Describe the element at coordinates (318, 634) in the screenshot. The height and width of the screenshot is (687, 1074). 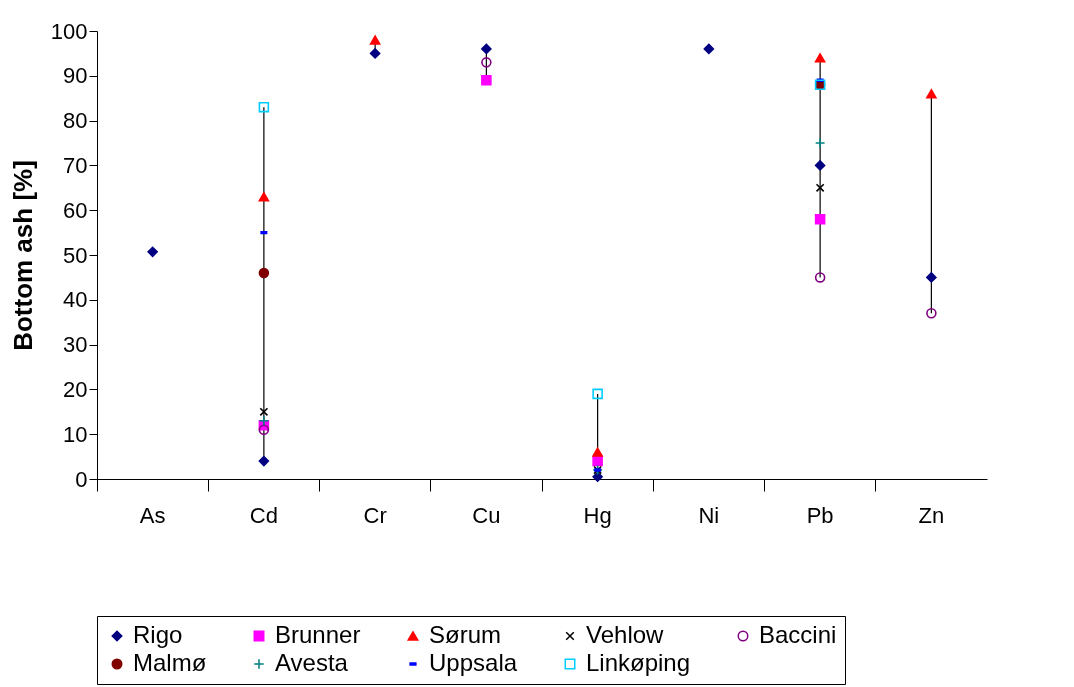
I see `legend-label: Brunner` at that location.